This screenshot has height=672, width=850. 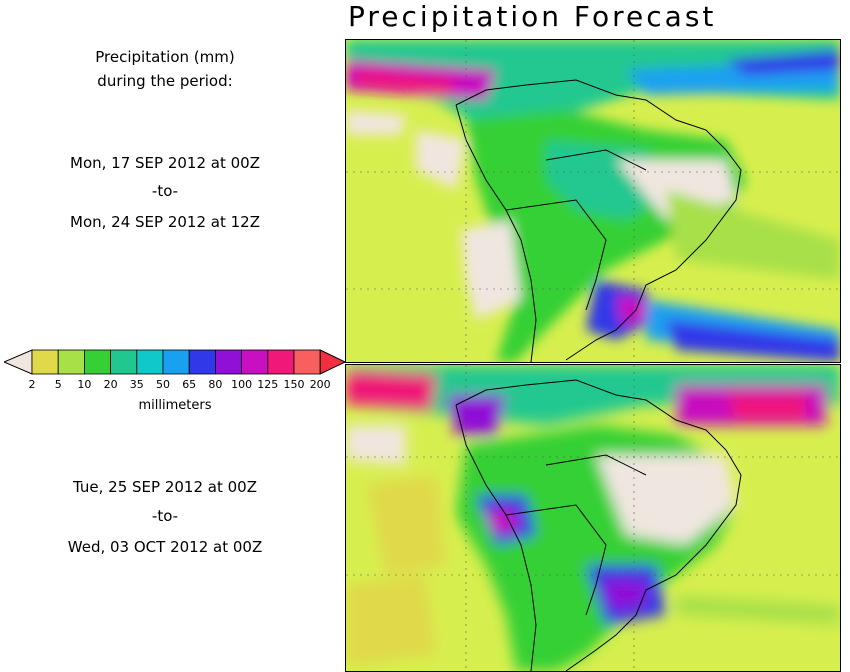 What do you see at coordinates (58, 384) in the screenshot?
I see `legend-tick-label: 5` at bounding box center [58, 384].